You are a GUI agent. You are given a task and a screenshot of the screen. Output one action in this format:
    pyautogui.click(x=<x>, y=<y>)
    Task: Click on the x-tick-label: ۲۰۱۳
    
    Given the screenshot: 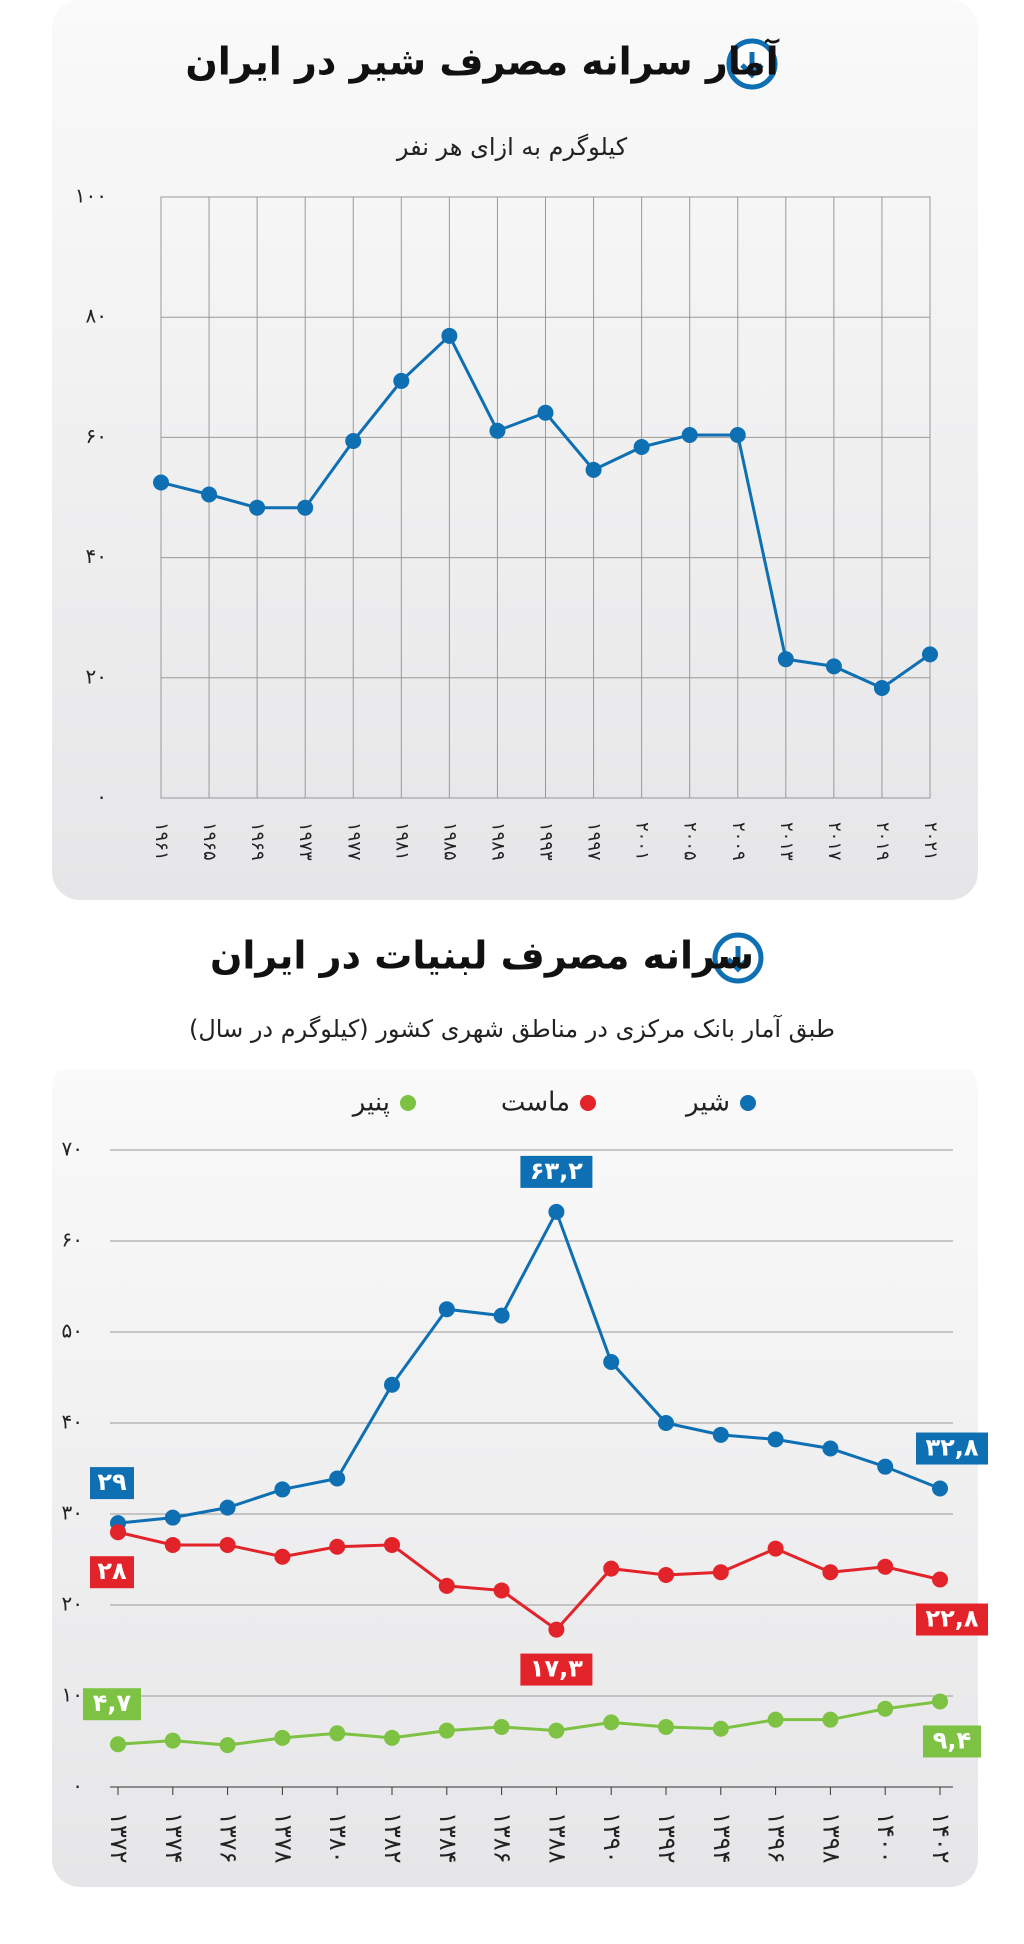 What is the action you would take?
    pyautogui.click(x=786, y=841)
    